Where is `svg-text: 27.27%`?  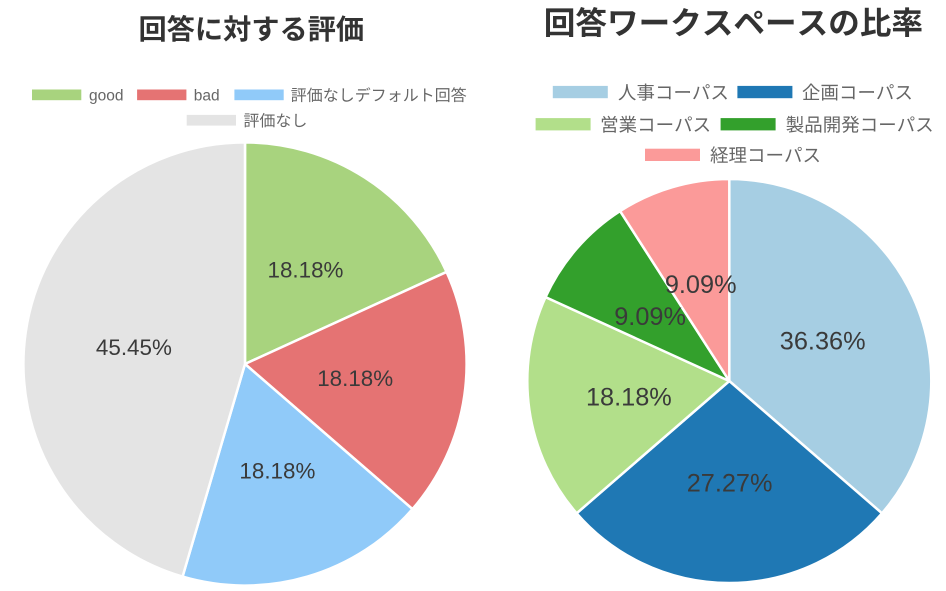 svg-text: 27.27% is located at coordinates (730, 483).